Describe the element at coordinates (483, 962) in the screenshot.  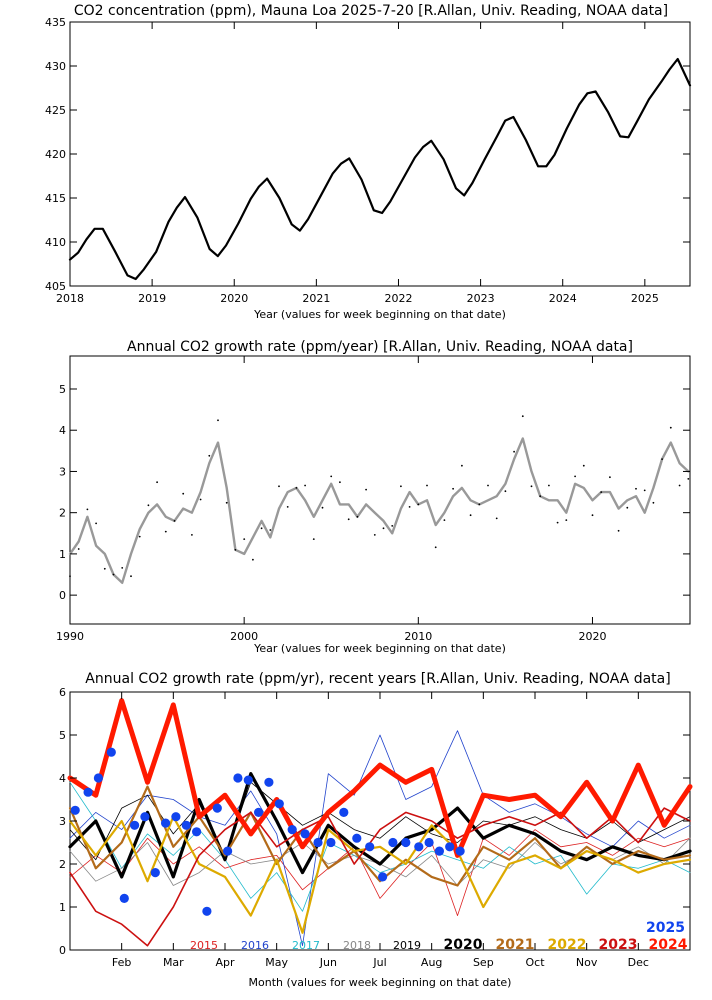
I see `x-tick-label: Sep` at that location.